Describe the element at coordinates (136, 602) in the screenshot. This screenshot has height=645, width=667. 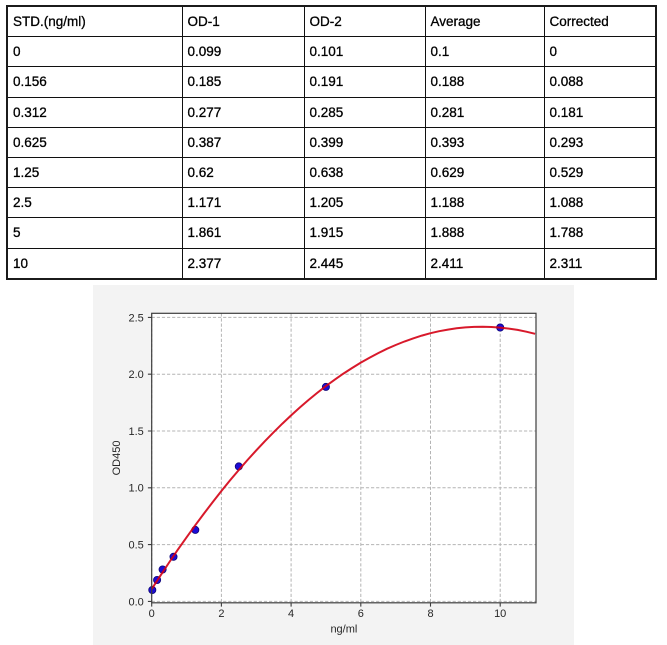
I see `svg-text: 0.0` at that location.